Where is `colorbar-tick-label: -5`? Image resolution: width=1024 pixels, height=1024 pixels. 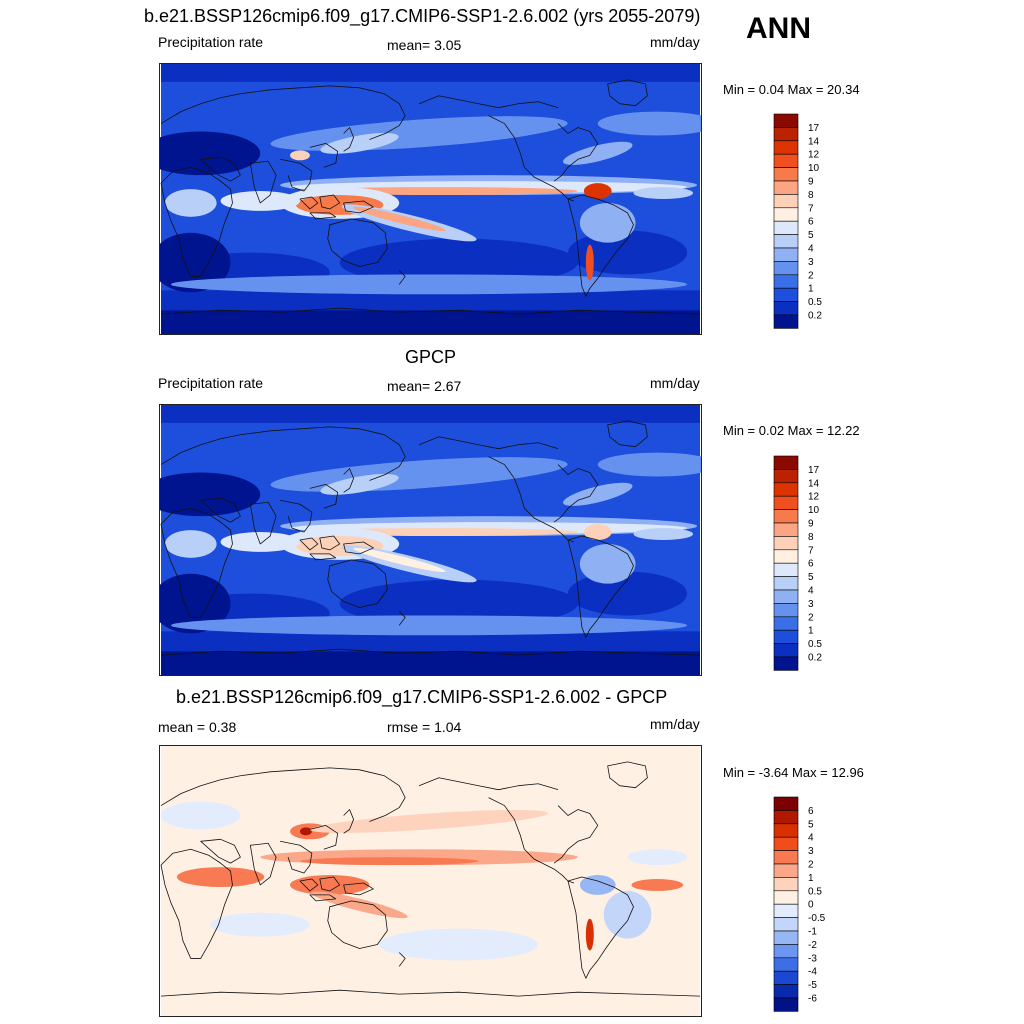 colorbar-tick-label: -5 is located at coordinates (812, 985).